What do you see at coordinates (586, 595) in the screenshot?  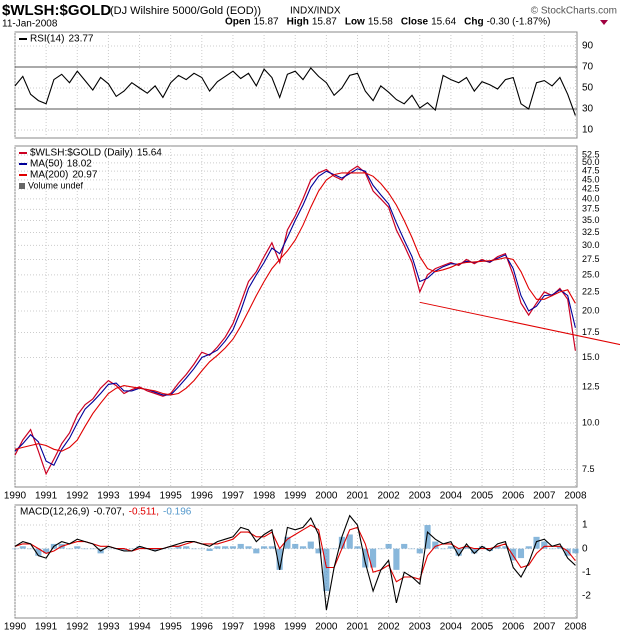 I see `y-tick-label: -2` at bounding box center [586, 595].